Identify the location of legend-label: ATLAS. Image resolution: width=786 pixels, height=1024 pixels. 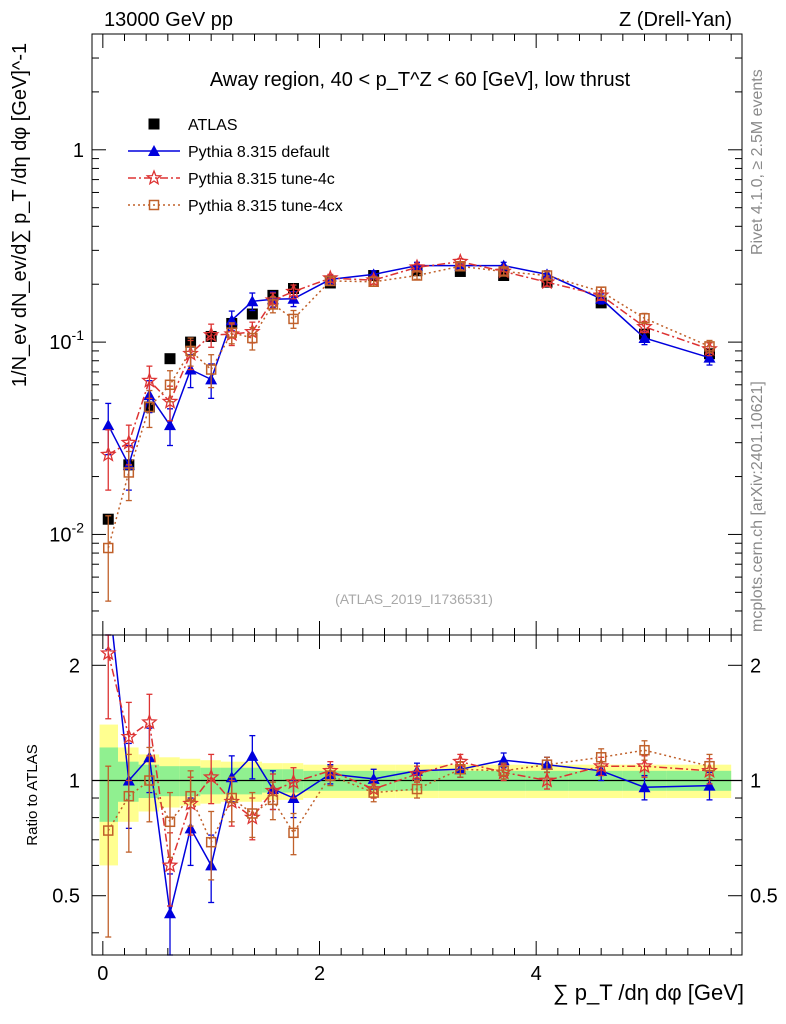
(213, 125).